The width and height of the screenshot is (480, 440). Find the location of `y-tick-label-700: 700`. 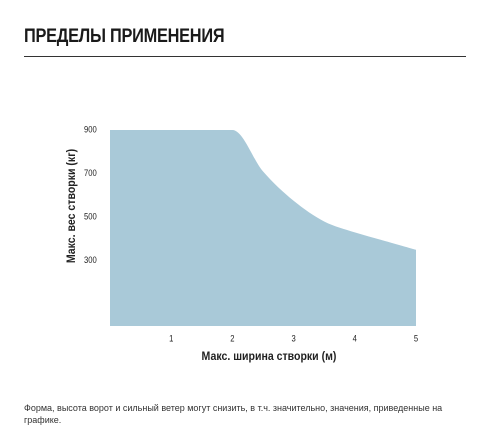

y-tick-label-700: 700 is located at coordinates (90, 172).